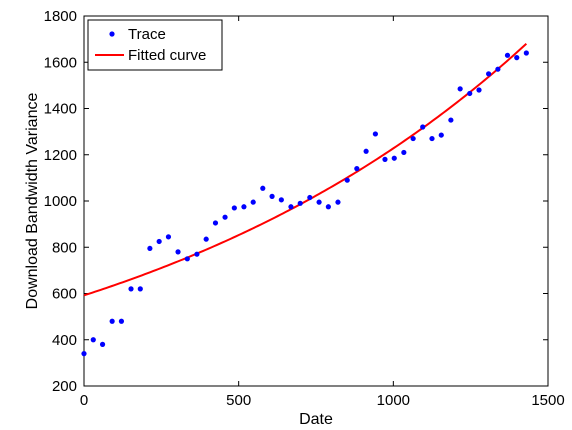  Describe the element at coordinates (60, 62) in the screenshot. I see `y-tick-label: 1600` at that location.